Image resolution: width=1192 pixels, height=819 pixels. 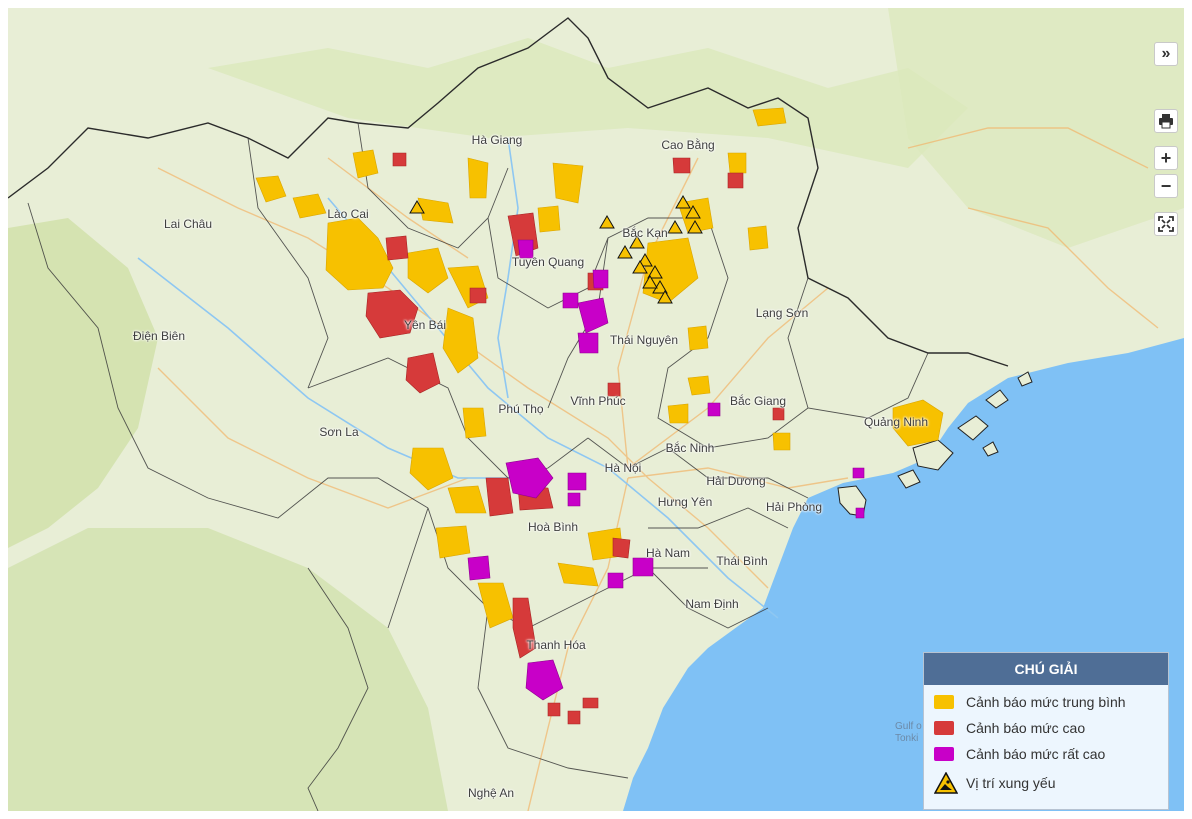 I want to click on place-label: Hà Nội, so click(x=623, y=468).